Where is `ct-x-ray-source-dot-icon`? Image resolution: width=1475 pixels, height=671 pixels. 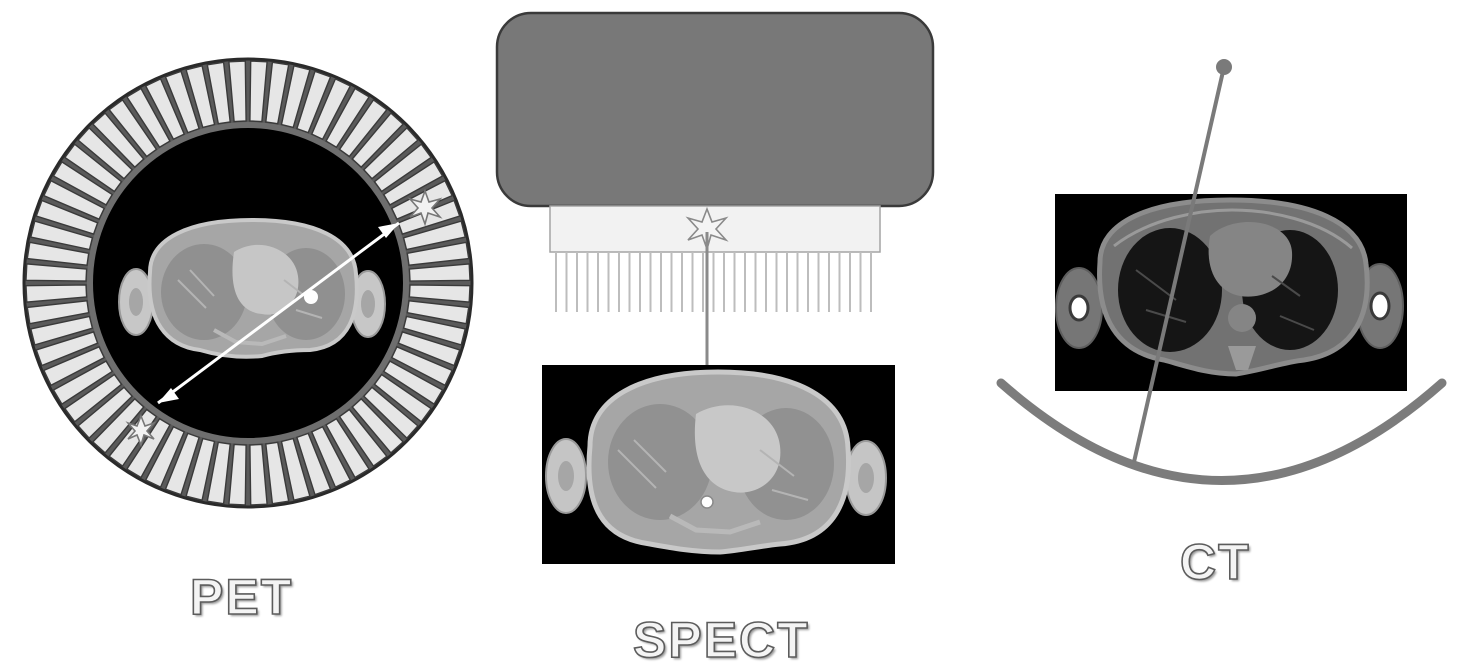
ct-x-ray-source-dot-icon is located at coordinates (1224, 67).